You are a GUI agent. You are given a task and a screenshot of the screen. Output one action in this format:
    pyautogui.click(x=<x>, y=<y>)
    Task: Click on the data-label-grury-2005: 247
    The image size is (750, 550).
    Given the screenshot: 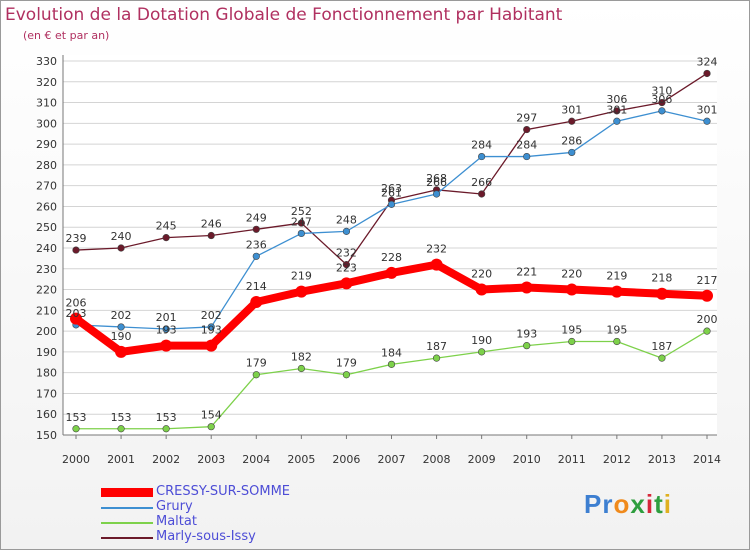 What is the action you would take?
    pyautogui.click(x=301, y=221)
    